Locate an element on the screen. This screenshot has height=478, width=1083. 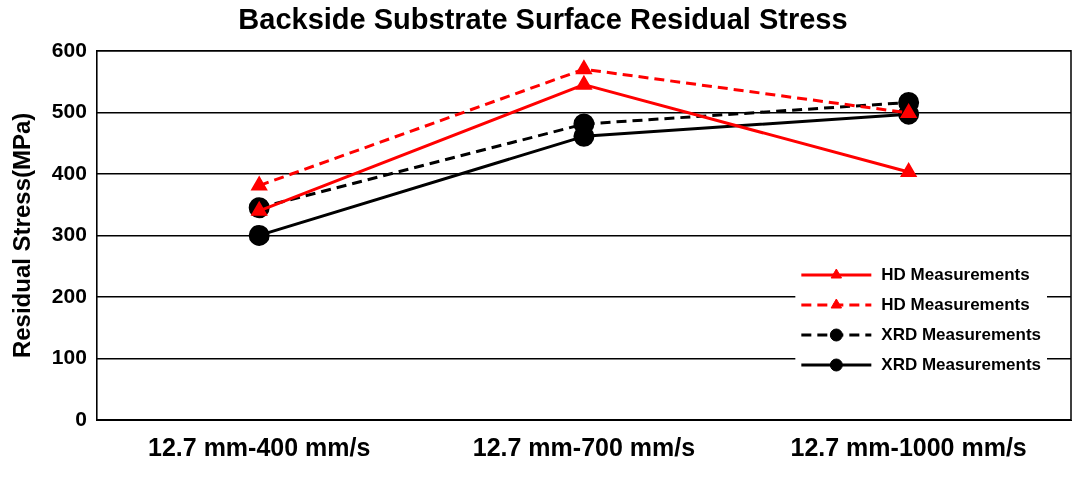
y-tick-label: 100 is located at coordinates (69, 357).